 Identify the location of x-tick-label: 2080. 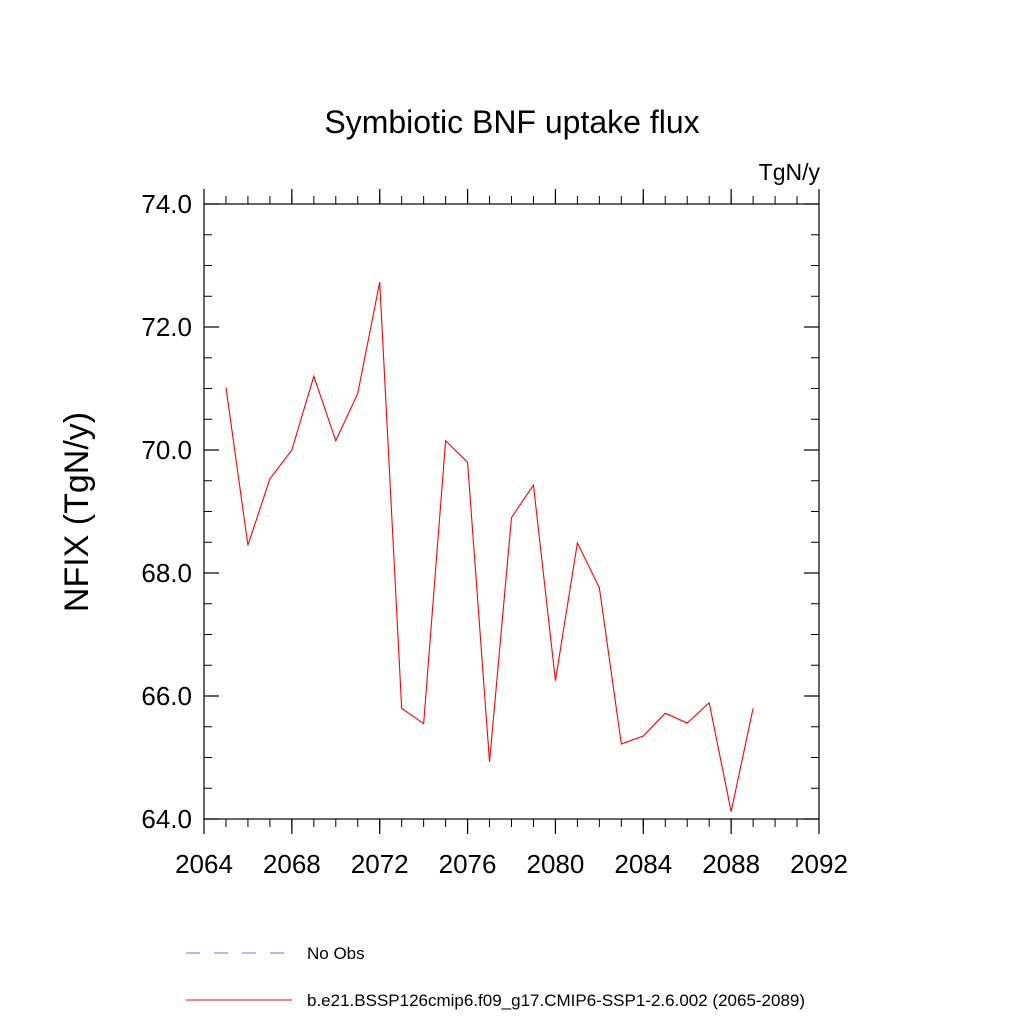
(556, 864).